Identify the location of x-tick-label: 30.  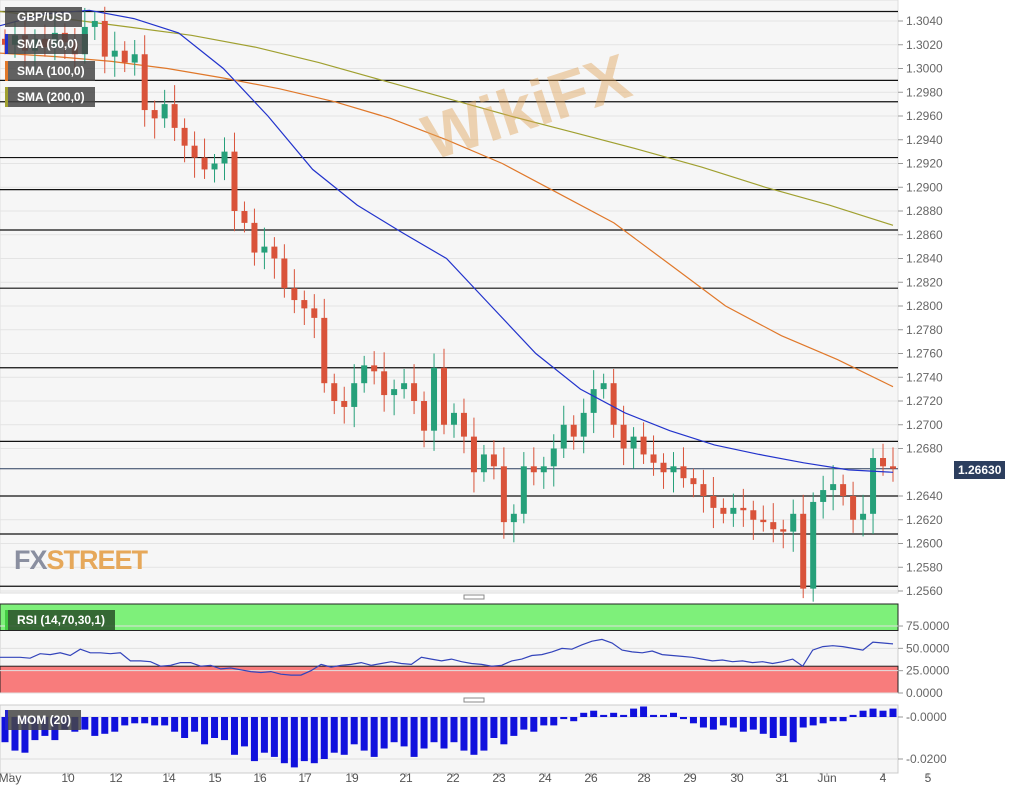
(737, 778).